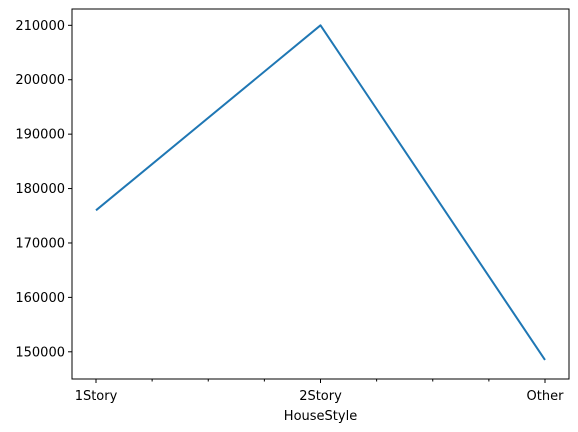 This screenshot has width=578, height=432. What do you see at coordinates (96, 396) in the screenshot?
I see `x-tick-label: 1Story` at bounding box center [96, 396].